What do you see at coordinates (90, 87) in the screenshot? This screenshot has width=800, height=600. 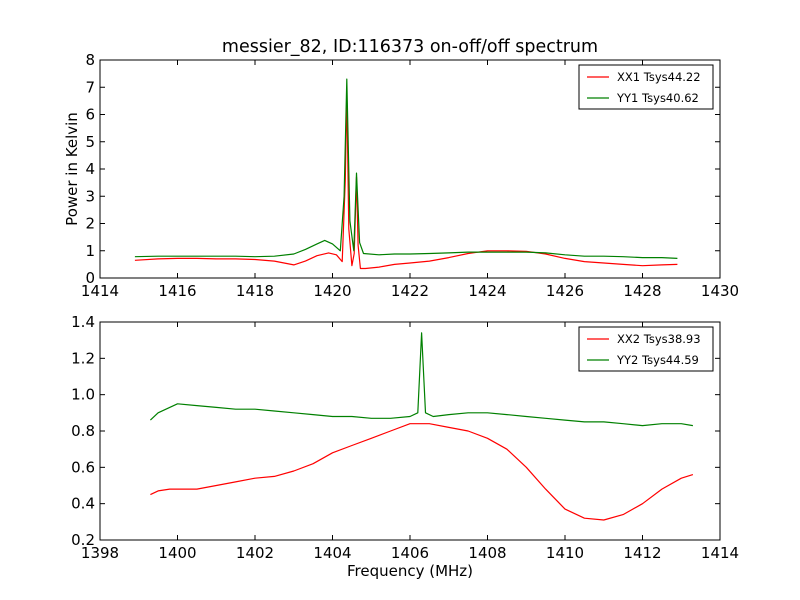 I see `y-tick-label: 7` at bounding box center [90, 87].